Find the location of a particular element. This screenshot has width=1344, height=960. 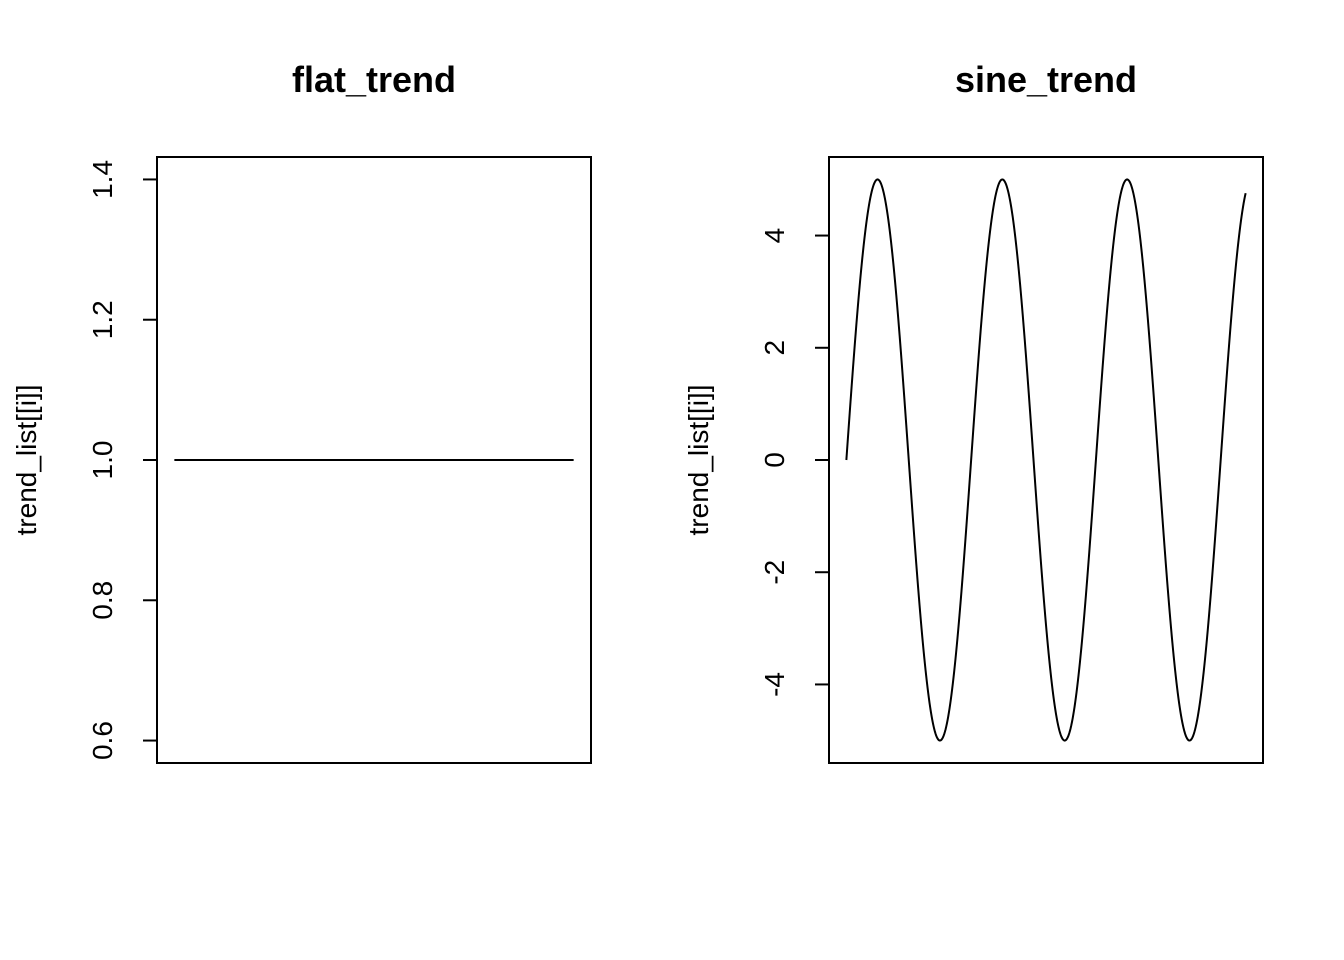

panel-title: flat_trend is located at coordinates (374, 79).